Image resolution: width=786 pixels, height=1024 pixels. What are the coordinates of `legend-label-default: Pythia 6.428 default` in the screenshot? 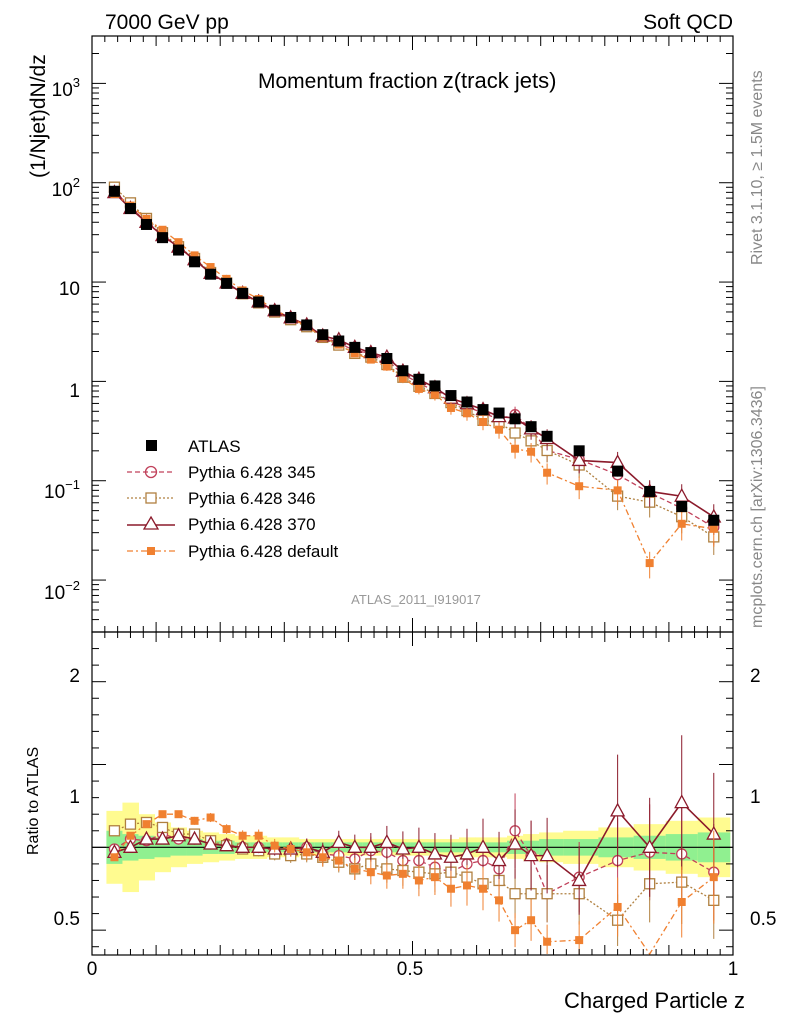 It's located at (263, 551).